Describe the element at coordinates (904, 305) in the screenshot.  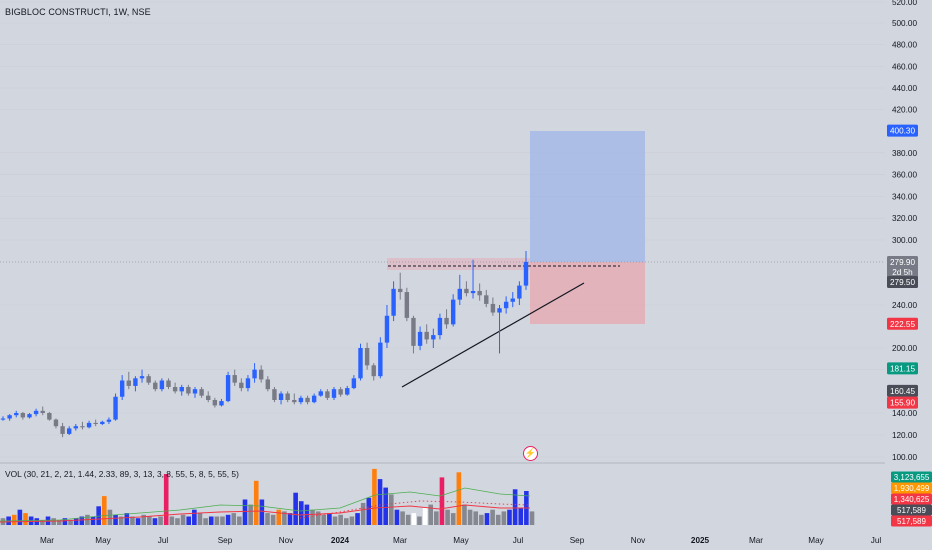
I see `price-tick: 240.00` at that location.